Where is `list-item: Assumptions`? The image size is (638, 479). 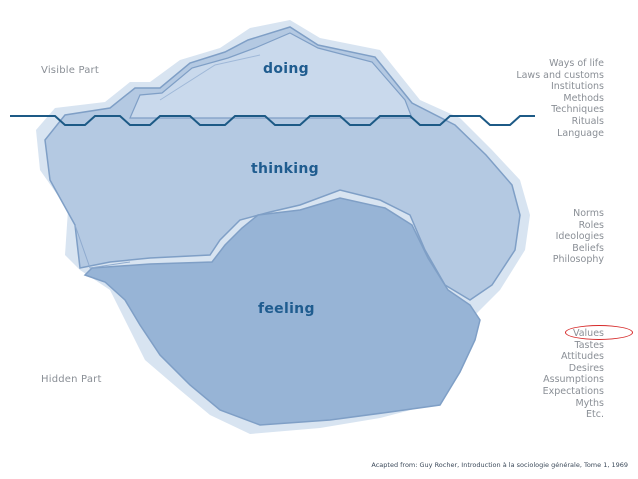
list-item: Assumptions is located at coordinates (573, 380).